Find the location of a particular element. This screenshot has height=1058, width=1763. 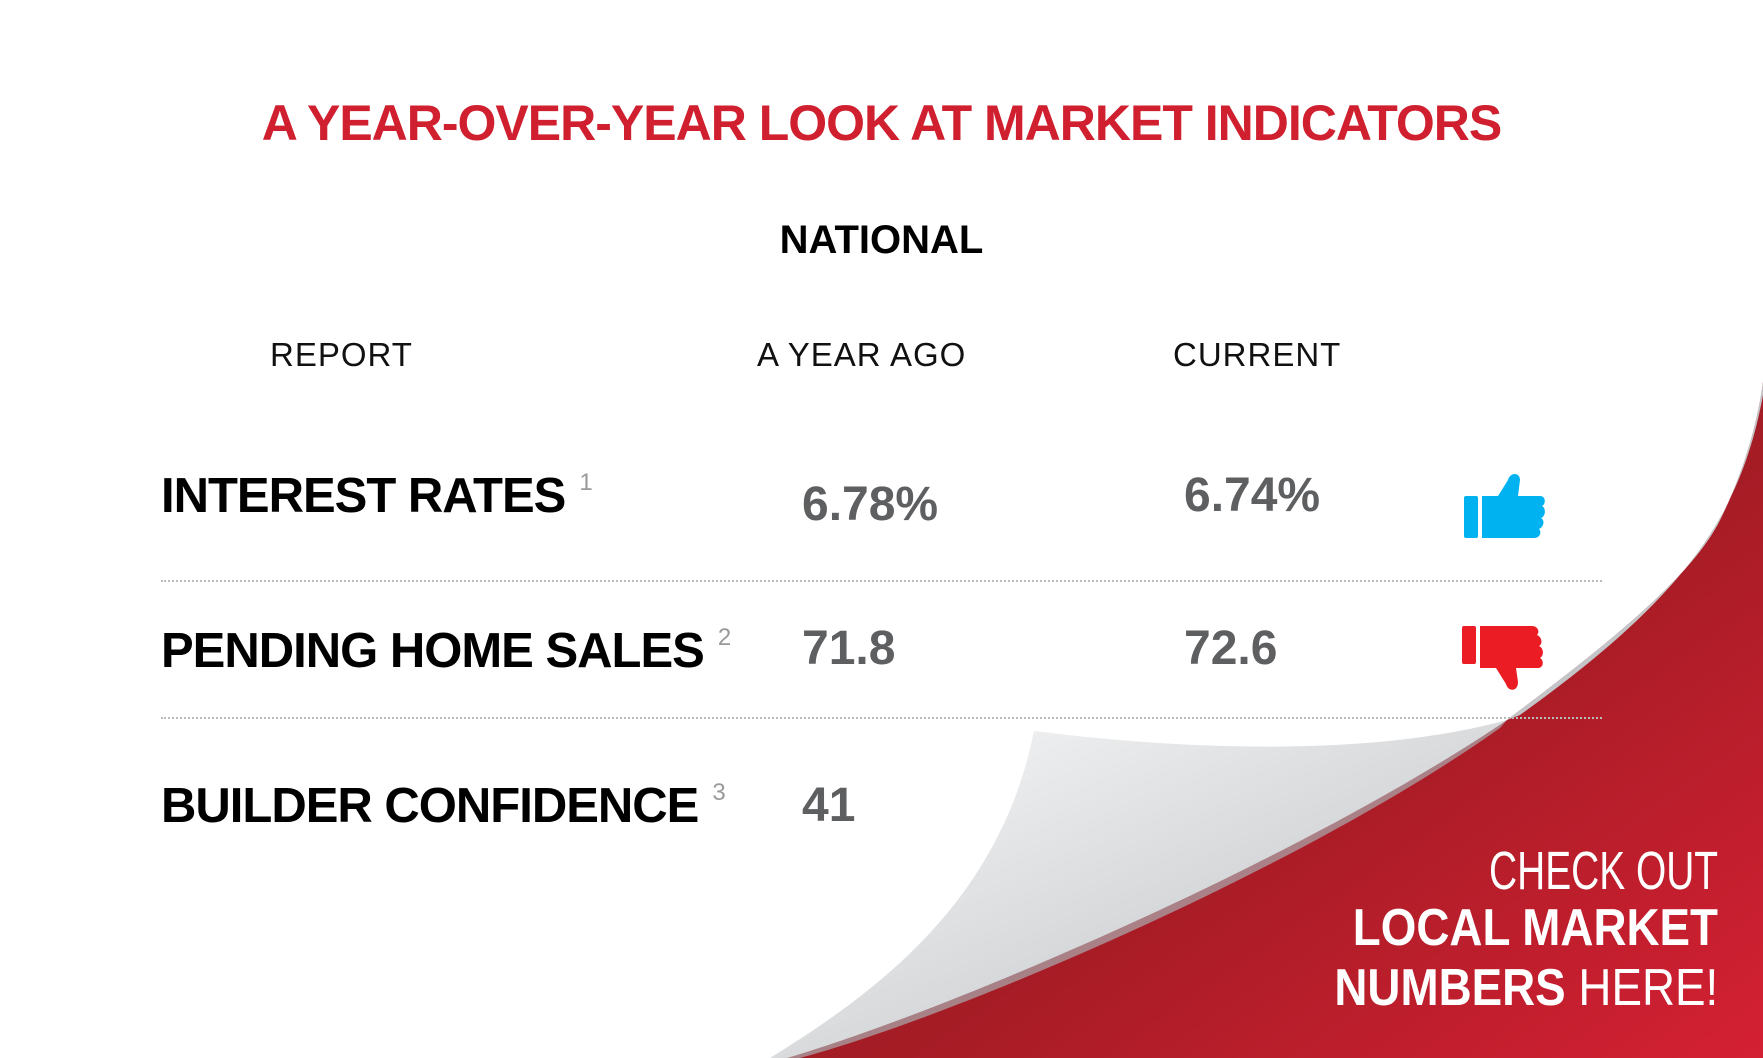

cta-line-1: CHECK OUT is located at coordinates (1603, 871).